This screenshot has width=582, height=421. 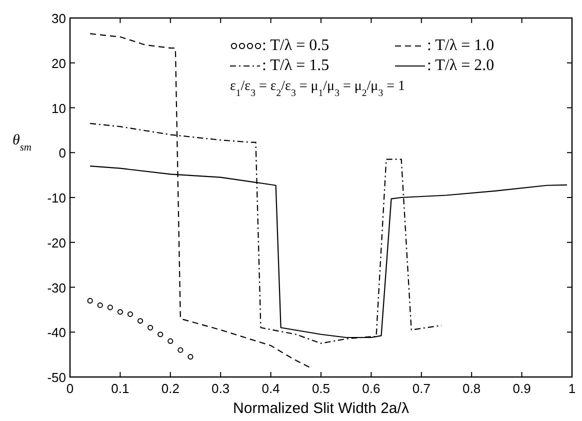 I want to click on y-tick-label: 20, so click(x=59, y=63).